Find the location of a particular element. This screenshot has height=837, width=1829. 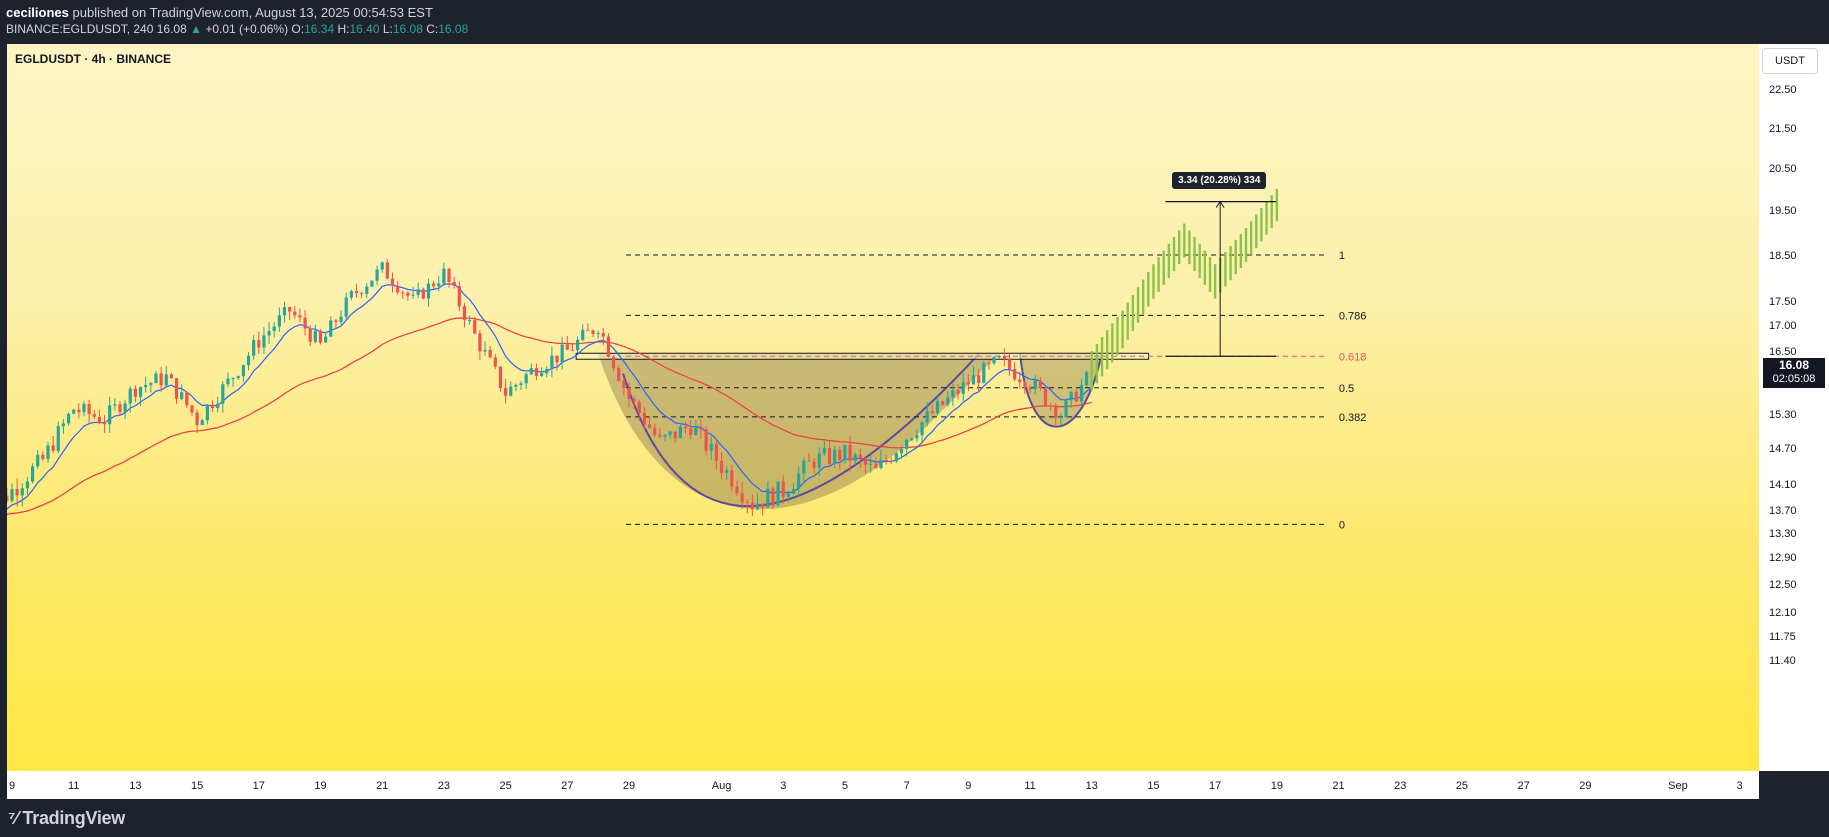

author-name: ceciliones is located at coordinates (37, 12).